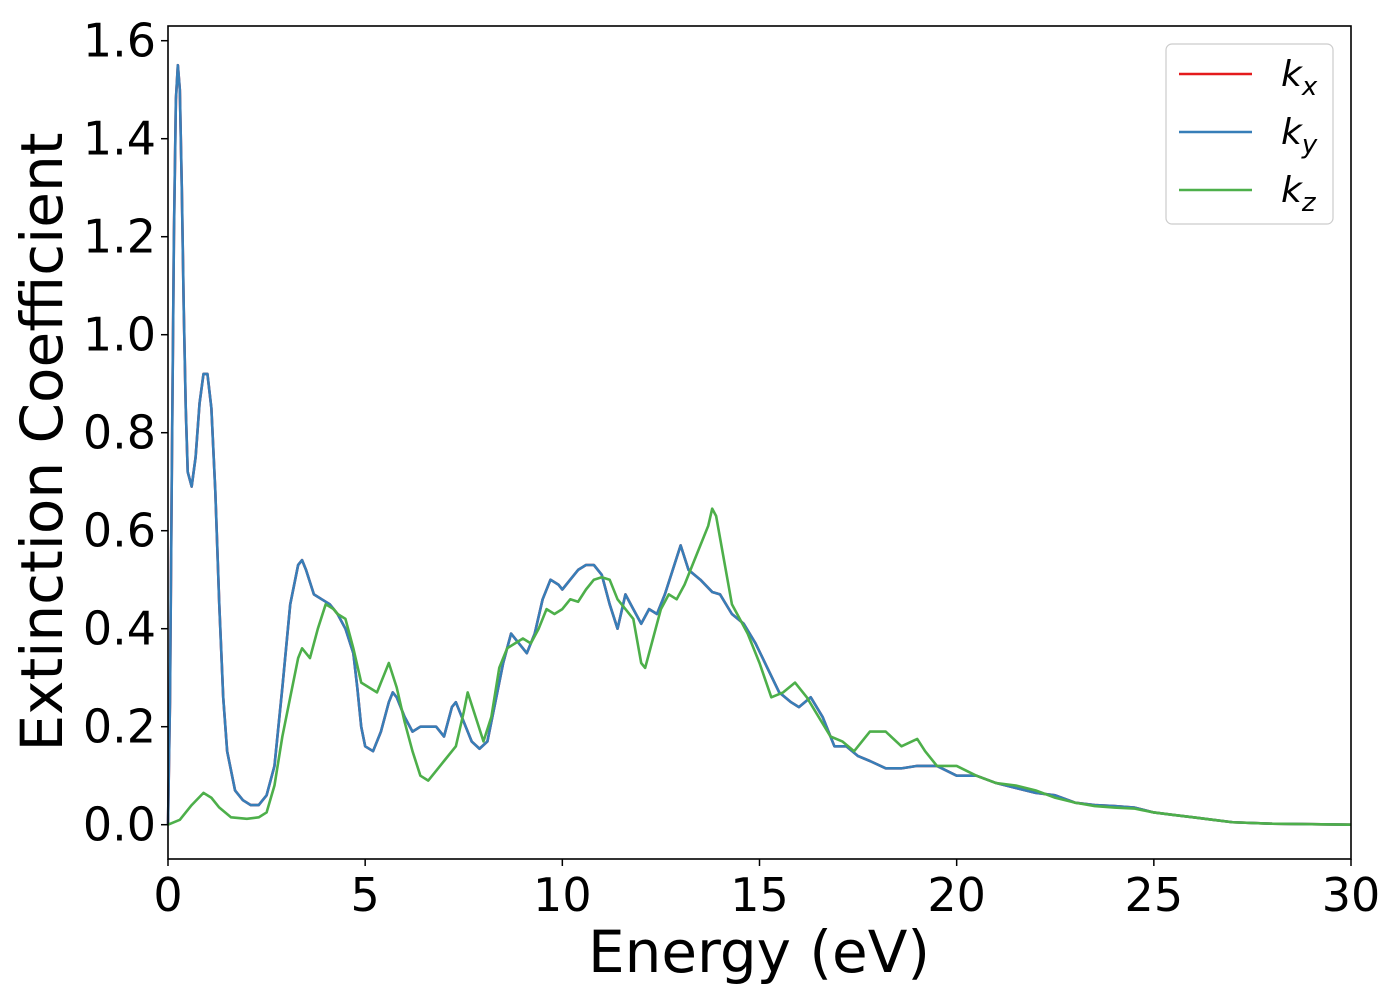  What do you see at coordinates (956, 895) in the screenshot?
I see `x-tick-label: 20` at bounding box center [956, 895].